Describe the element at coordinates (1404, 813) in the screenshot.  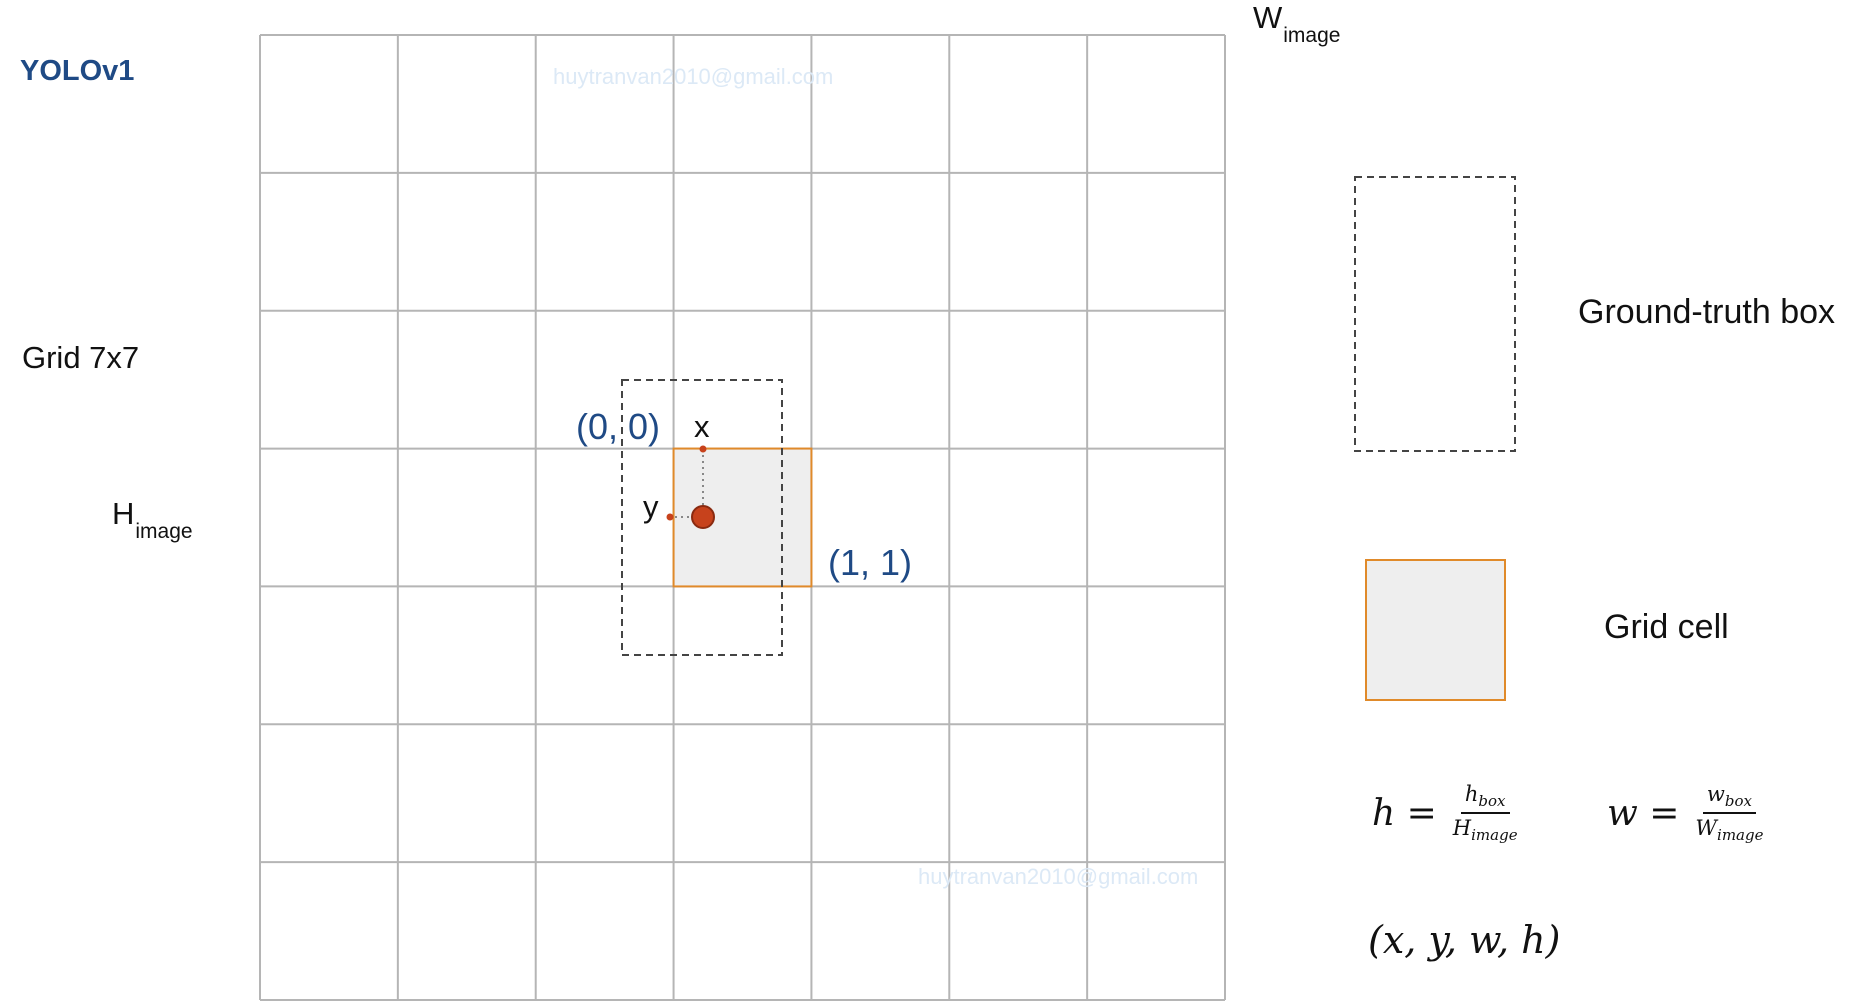
I see `height-formula-lhs: h =` at that location.